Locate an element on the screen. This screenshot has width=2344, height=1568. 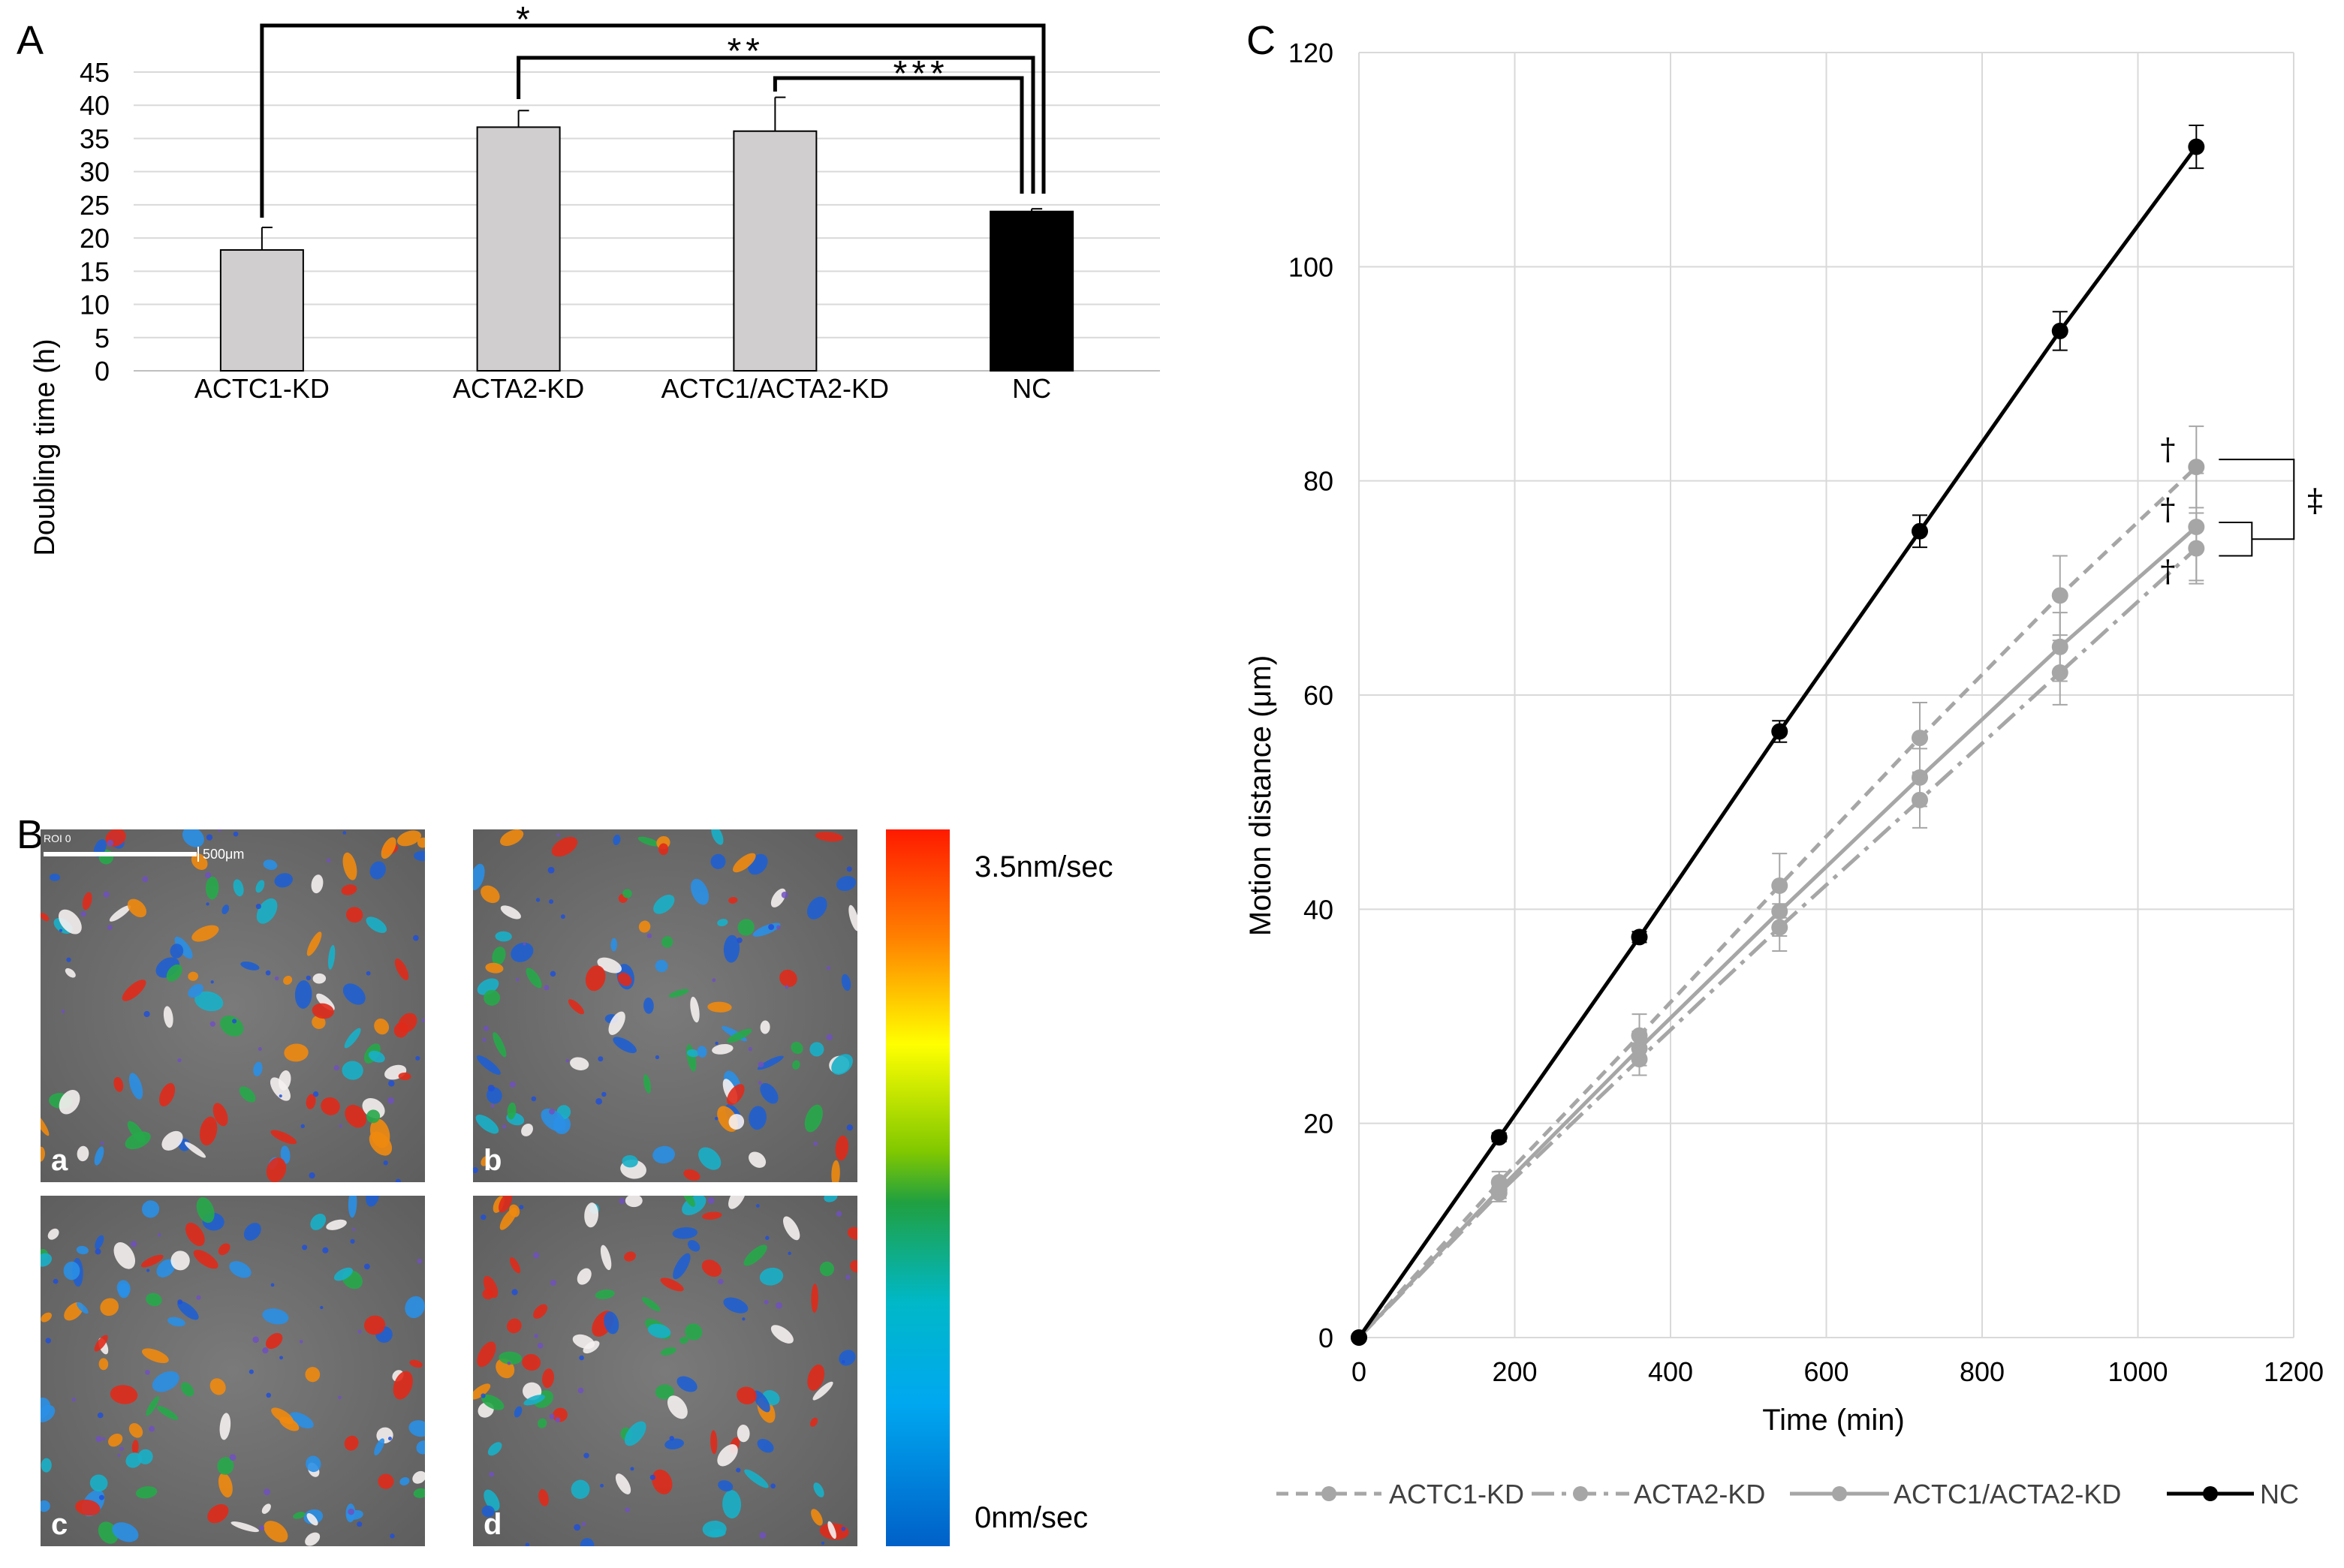
legend-label: NC is located at coordinates (2280, 1494).